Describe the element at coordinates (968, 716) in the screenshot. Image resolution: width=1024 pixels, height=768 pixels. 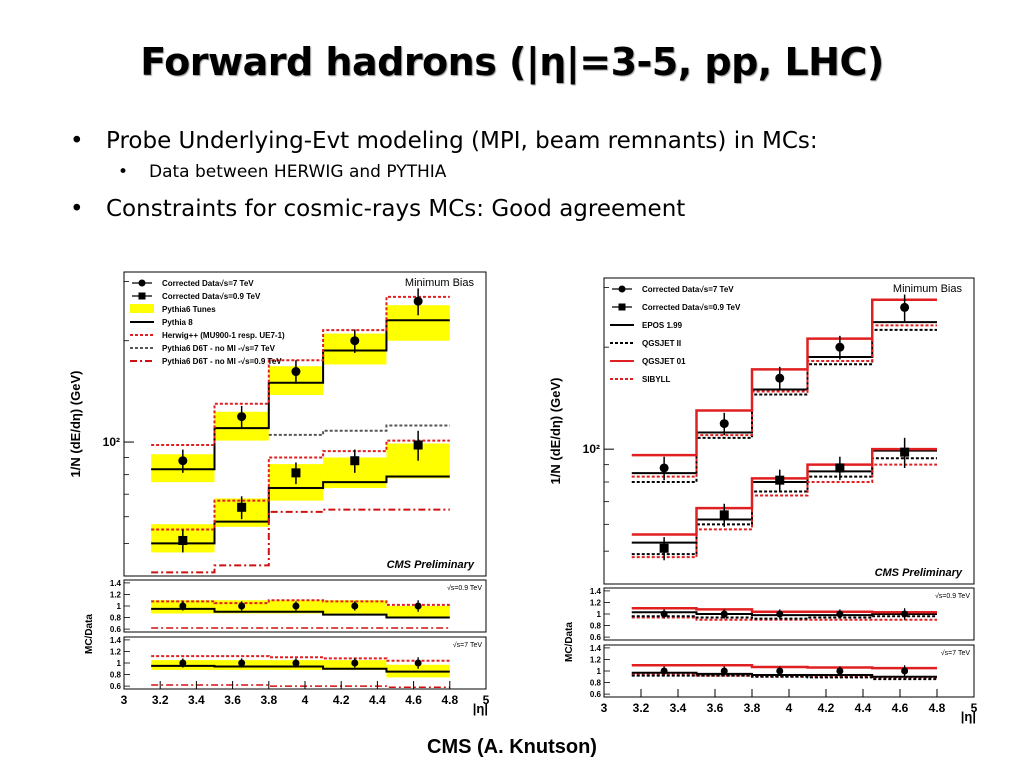
I see `x-axis-label: |η|` at that location.